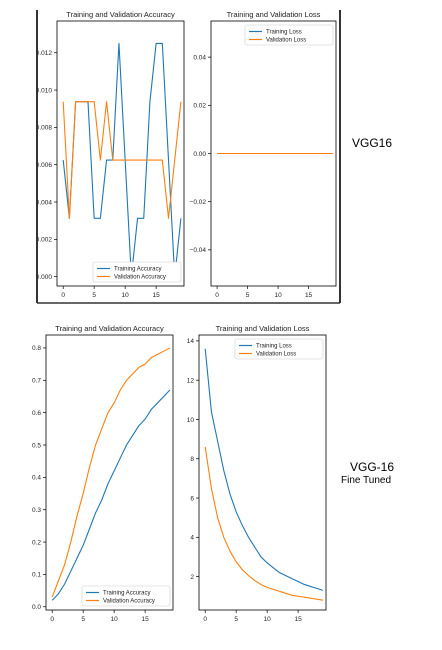  I want to click on y-tick-label: 4, so click(192, 538).